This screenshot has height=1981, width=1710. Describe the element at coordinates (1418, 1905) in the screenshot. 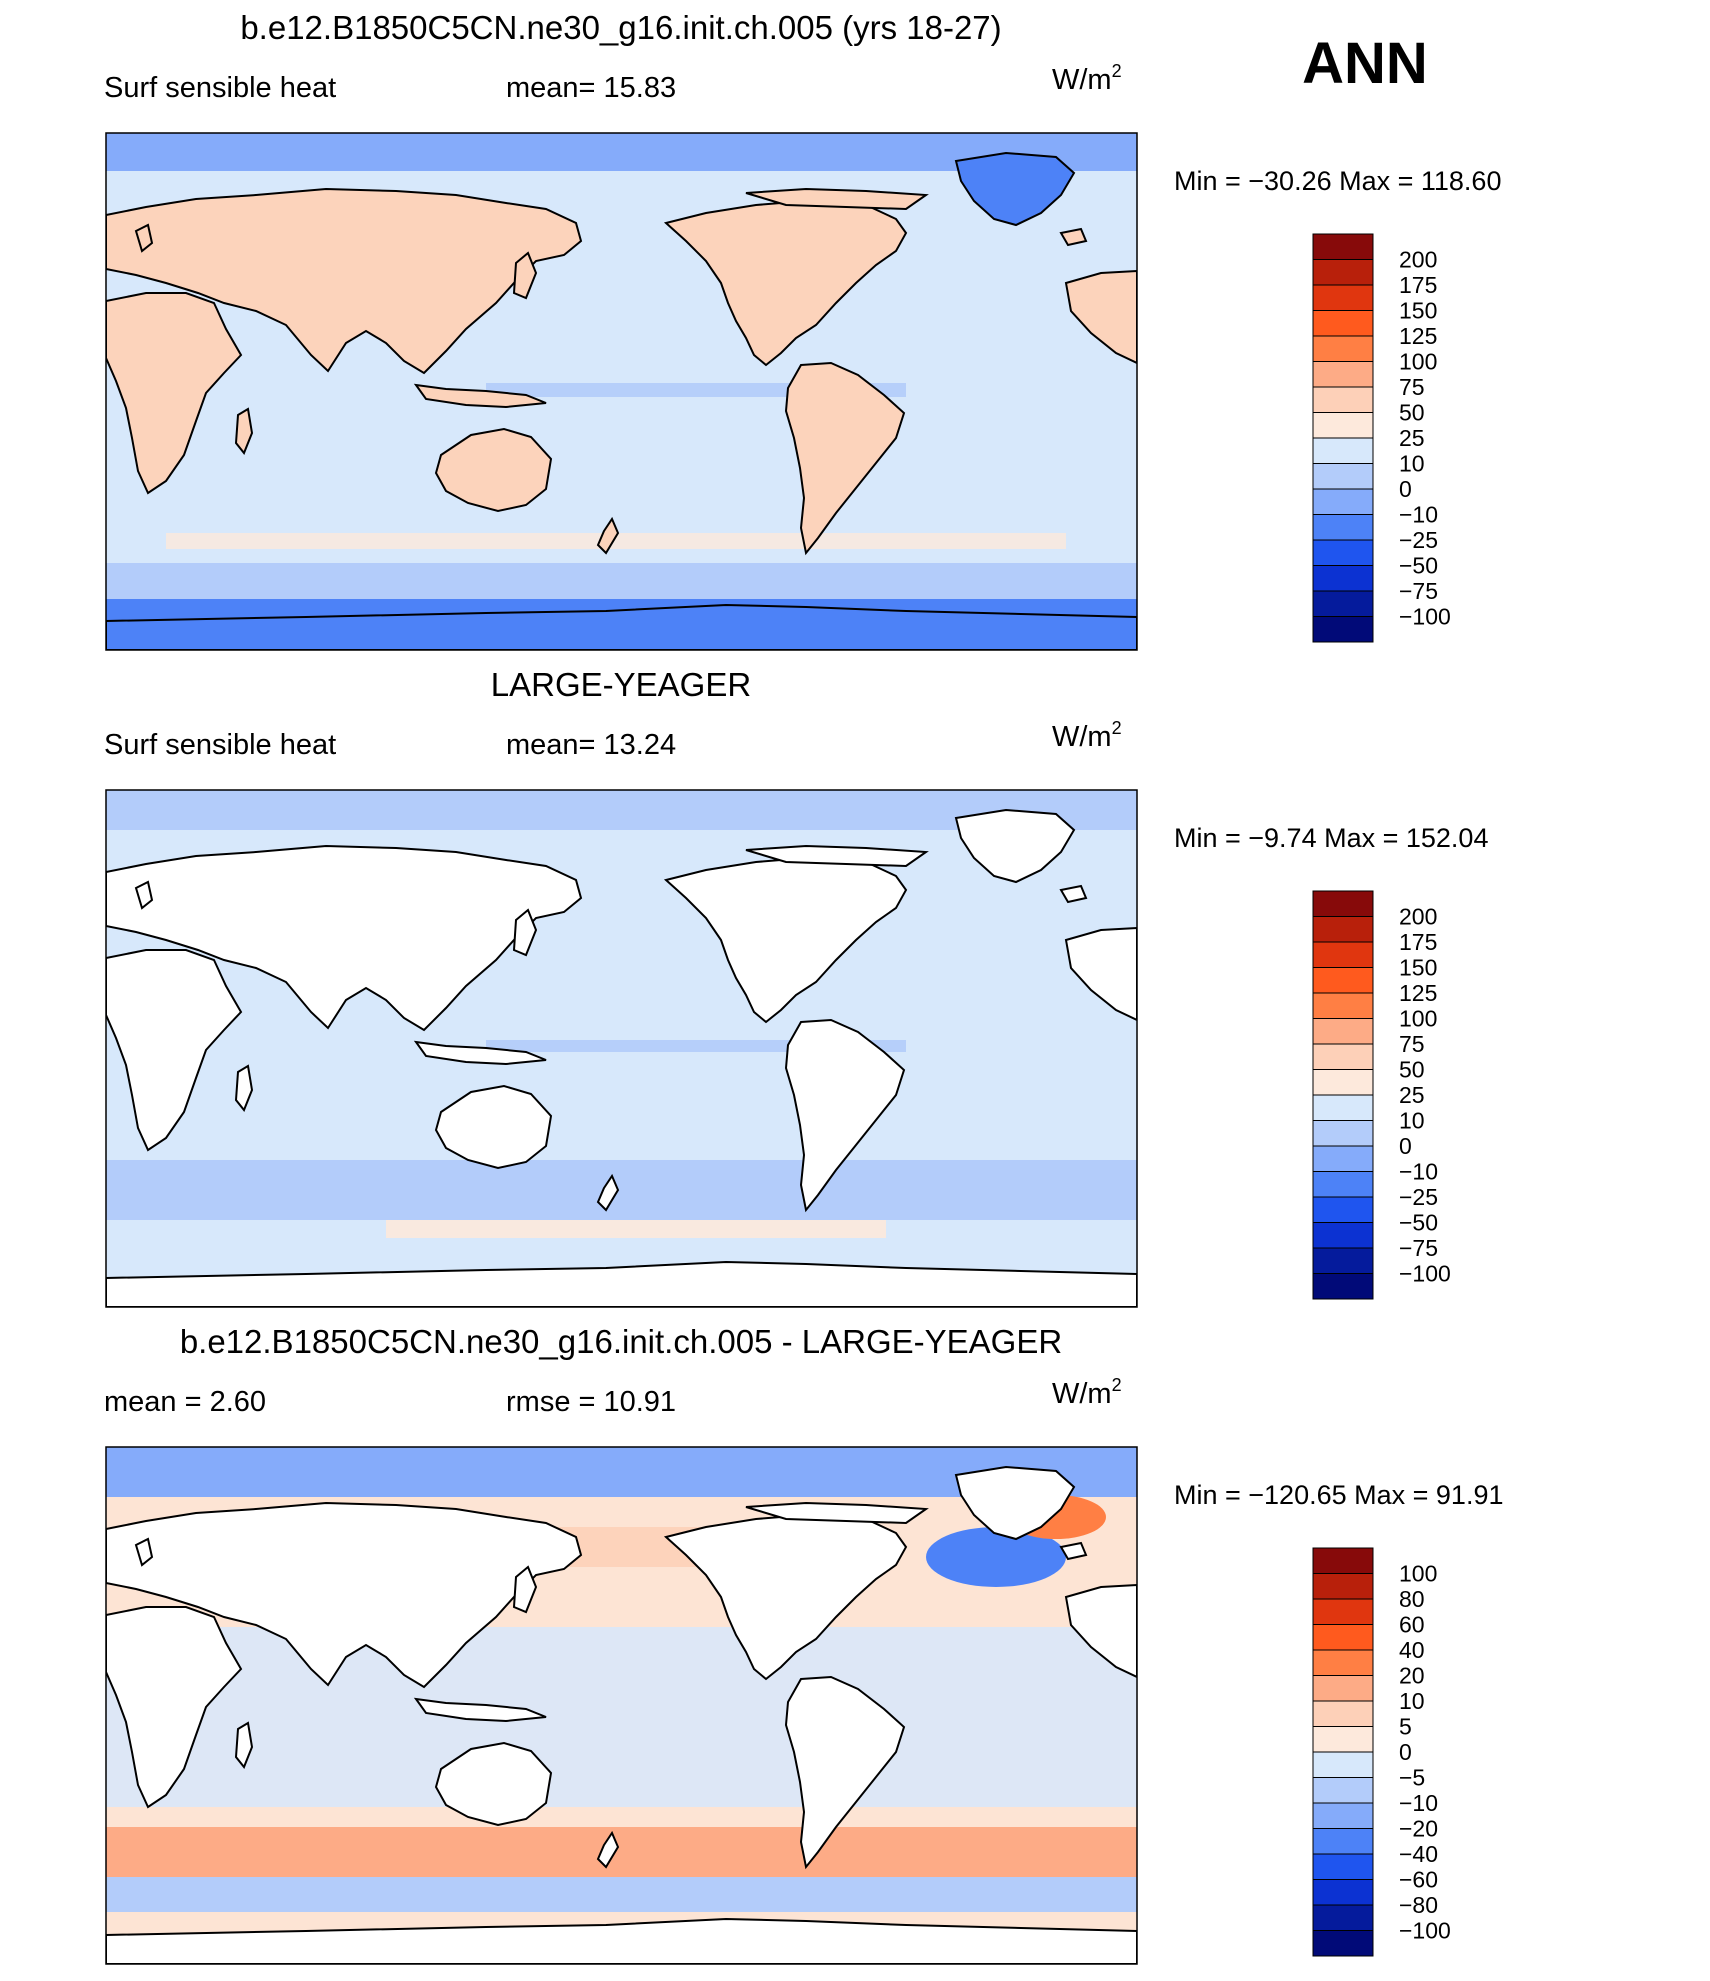

I see `colorbar-label: −80` at that location.